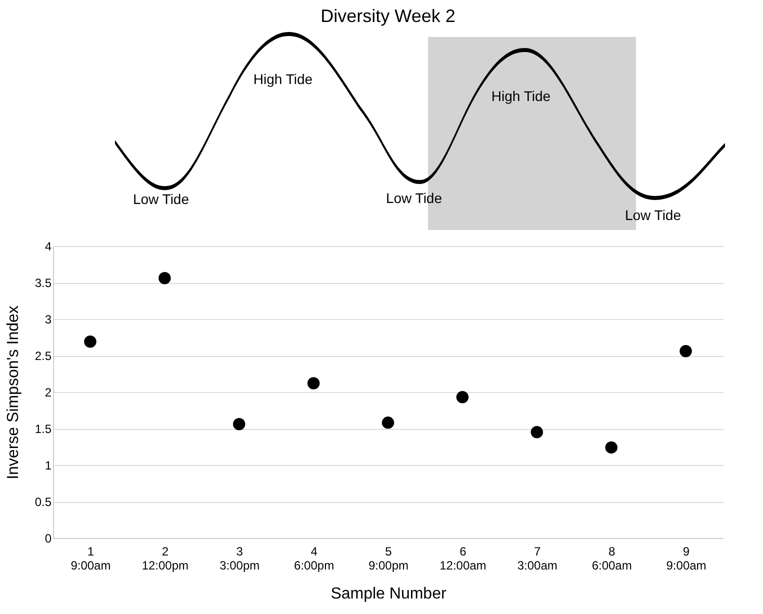  What do you see at coordinates (463, 558) in the screenshot?
I see `x-tick-label: 6 12:00am` at bounding box center [463, 558].